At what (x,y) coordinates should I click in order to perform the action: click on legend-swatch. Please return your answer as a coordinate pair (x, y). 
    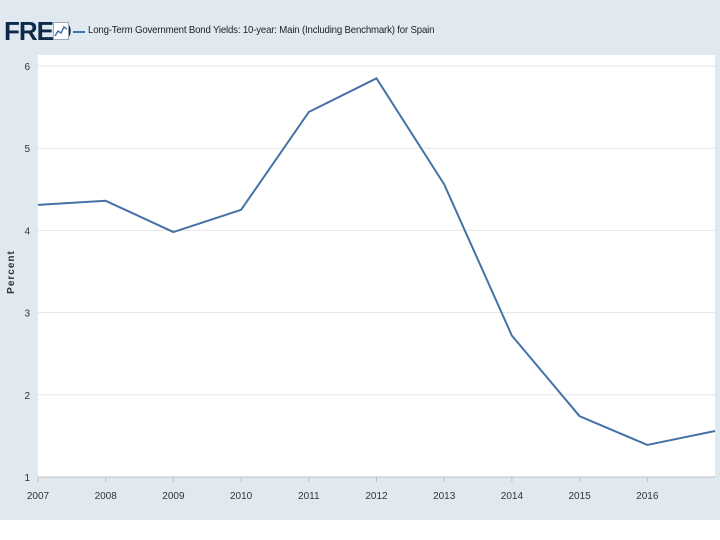
    Looking at the image, I should click on (79, 32).